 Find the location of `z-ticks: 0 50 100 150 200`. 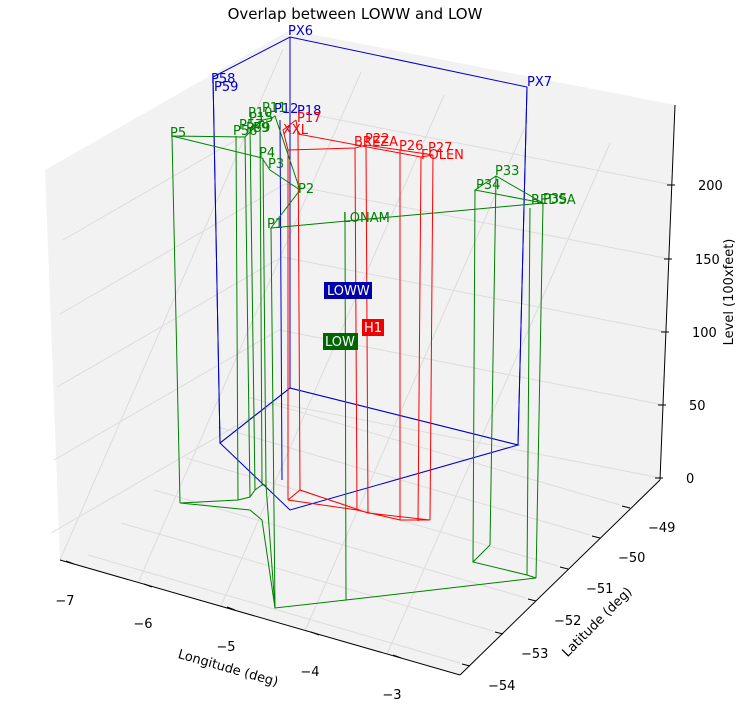

z-ticks: 0 50 100 150 200 is located at coordinates (689, 333).